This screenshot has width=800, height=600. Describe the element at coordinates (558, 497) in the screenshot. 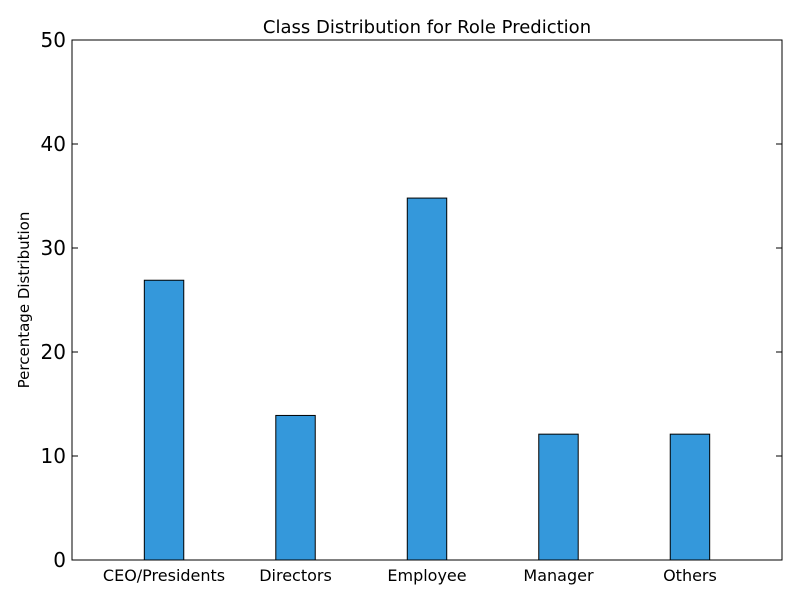

I see `bar-manager` at that location.